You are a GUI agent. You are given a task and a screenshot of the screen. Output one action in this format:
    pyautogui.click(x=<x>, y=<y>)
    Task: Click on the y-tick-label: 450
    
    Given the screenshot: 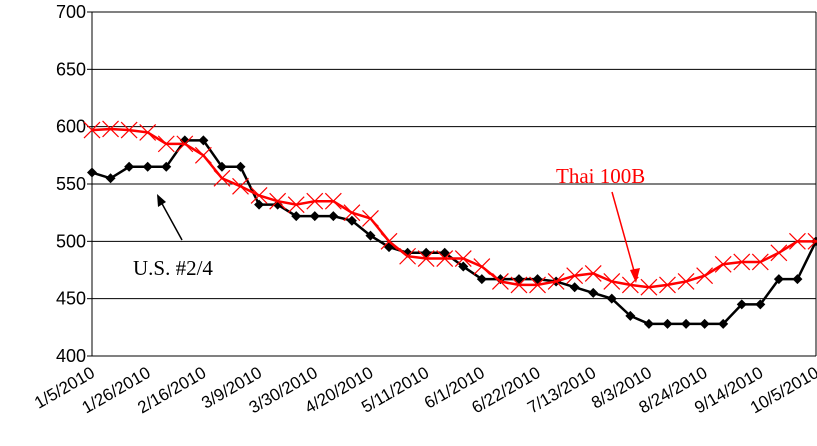 What is the action you would take?
    pyautogui.click(x=71, y=299)
    